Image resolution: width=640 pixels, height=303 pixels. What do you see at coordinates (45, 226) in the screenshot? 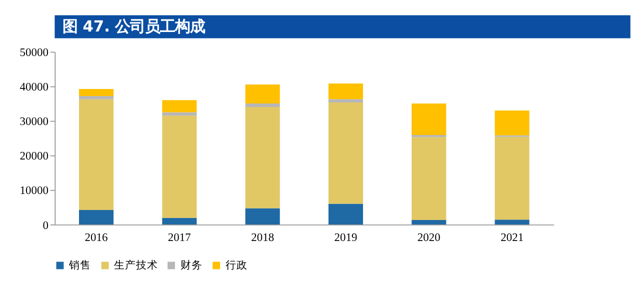
I see `y-tick-label: 0` at bounding box center [45, 226].